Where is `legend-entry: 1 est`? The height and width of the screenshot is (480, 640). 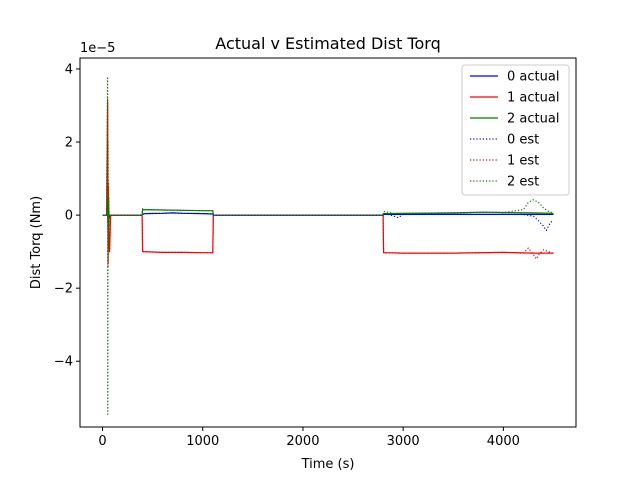 legend-entry: 1 est is located at coordinates (523, 161).